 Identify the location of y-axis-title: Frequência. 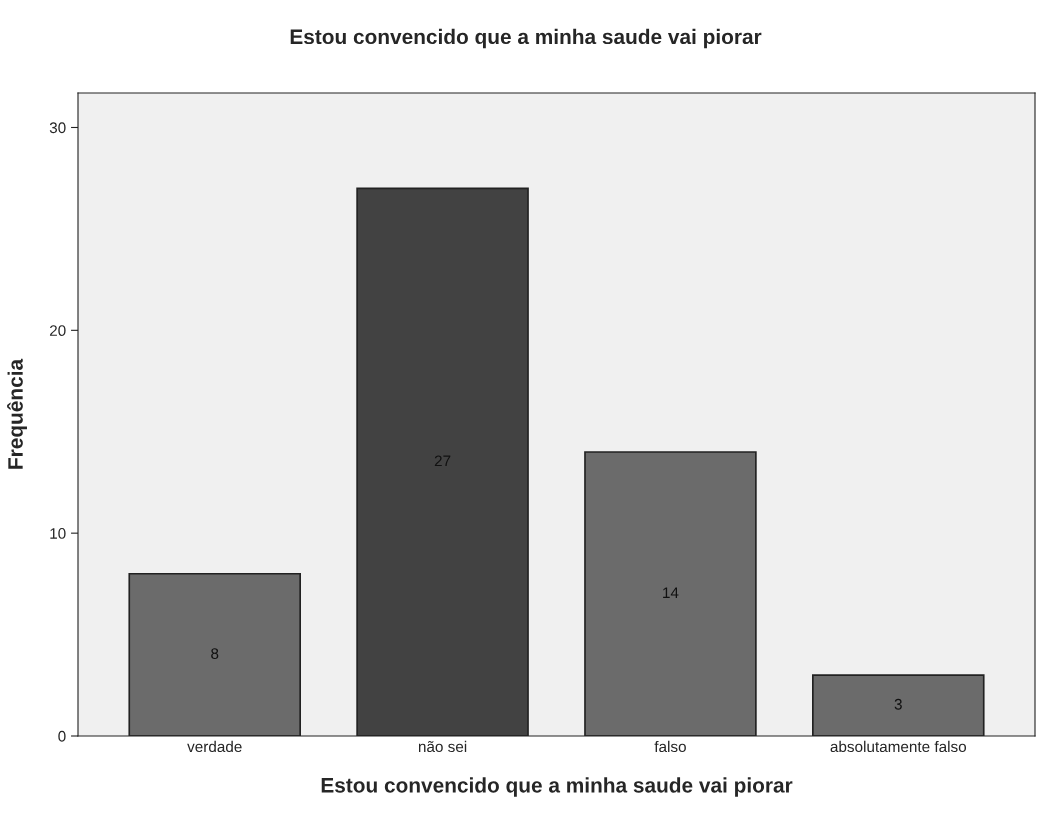
(17, 413).